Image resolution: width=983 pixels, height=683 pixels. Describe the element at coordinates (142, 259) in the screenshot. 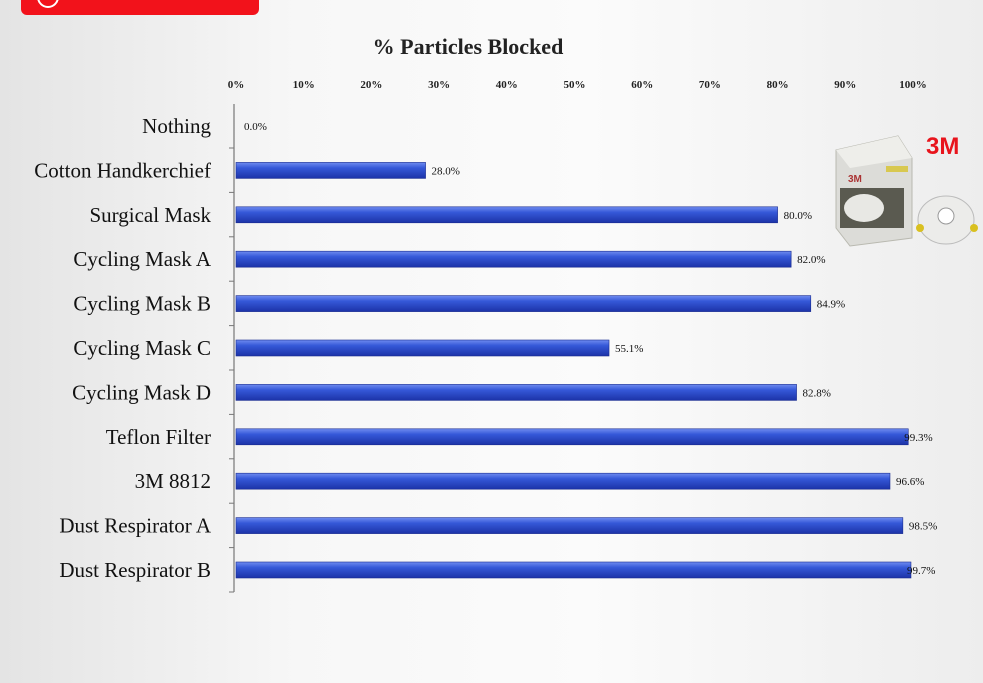

I see `category-label: Cycling Mask A` at that location.